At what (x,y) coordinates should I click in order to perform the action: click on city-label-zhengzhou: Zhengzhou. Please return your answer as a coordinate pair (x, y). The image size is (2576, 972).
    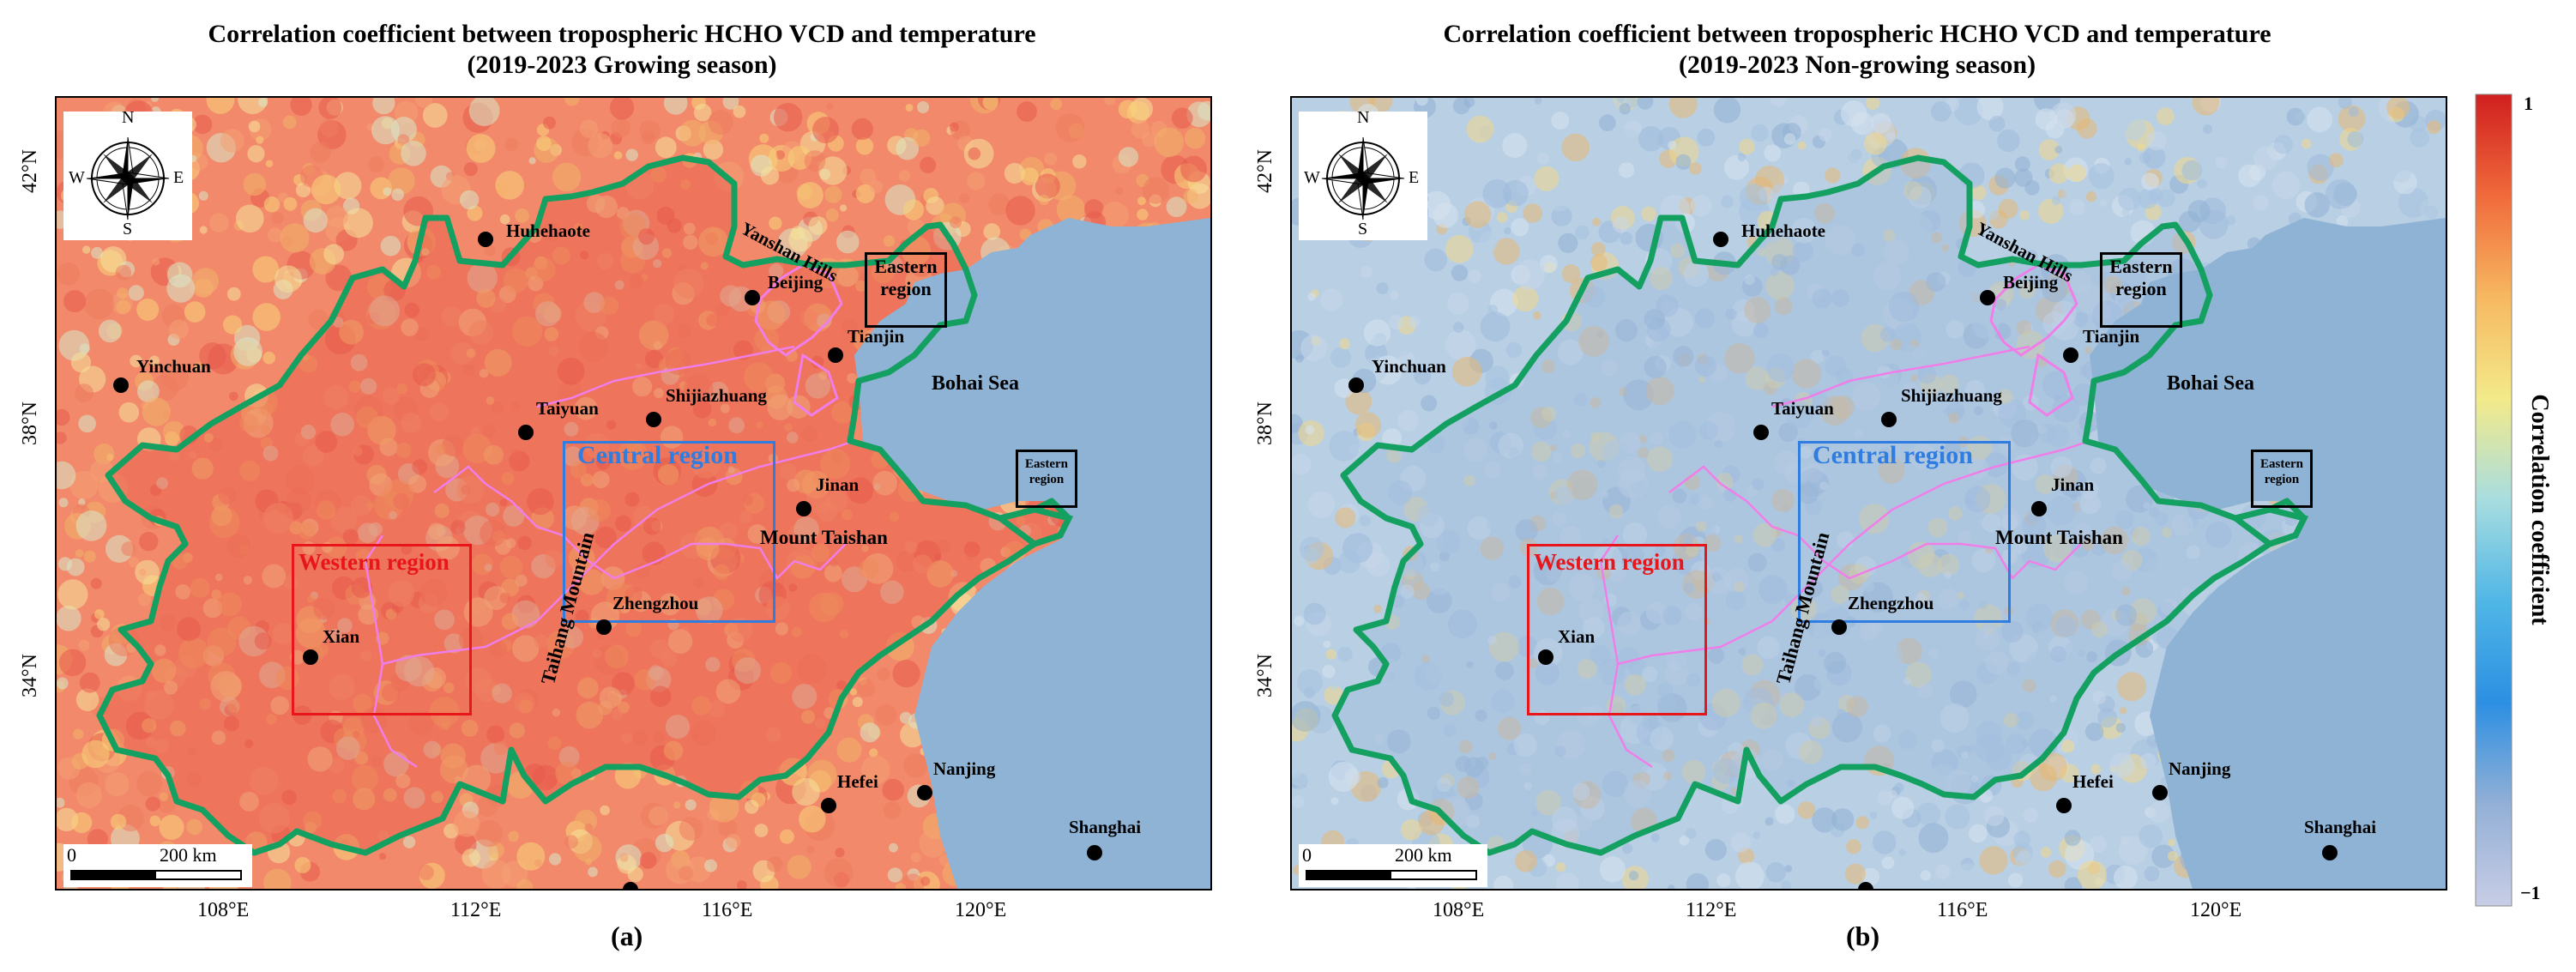
    Looking at the image, I should click on (655, 603).